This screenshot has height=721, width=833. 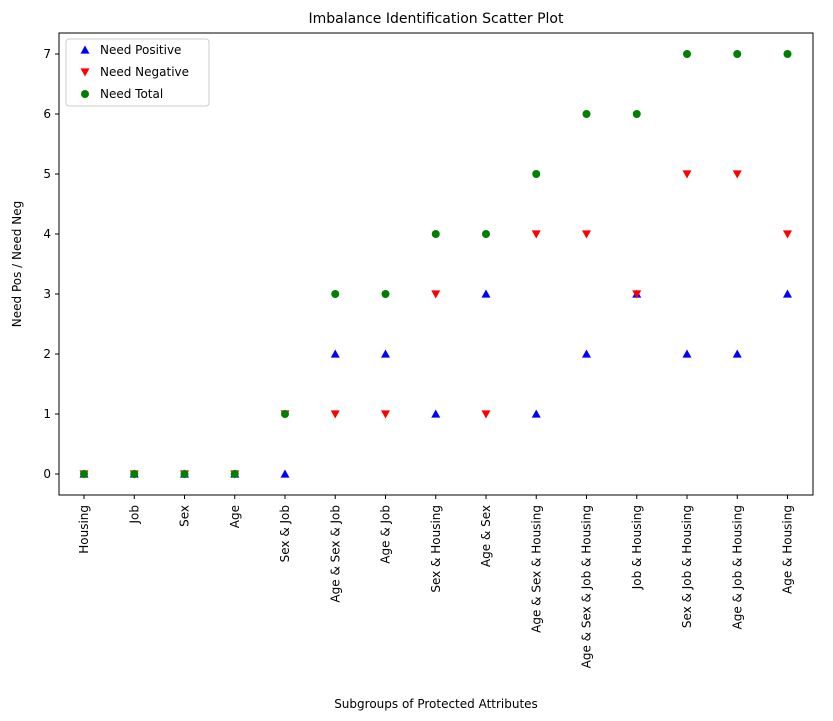 I want to click on legend: Need Positive Need Negative Need Total, so click(x=137, y=72).